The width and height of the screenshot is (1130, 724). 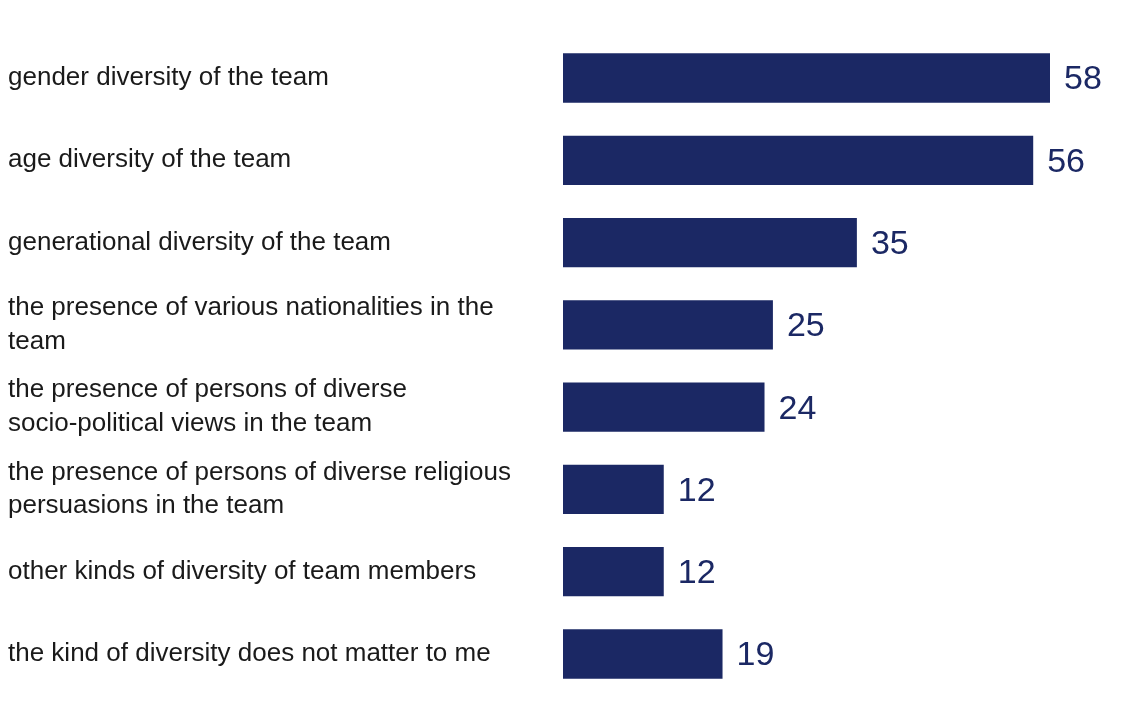 What do you see at coordinates (251, 323) in the screenshot?
I see `y-tick-label: the presence of various nationalities in the team` at bounding box center [251, 323].